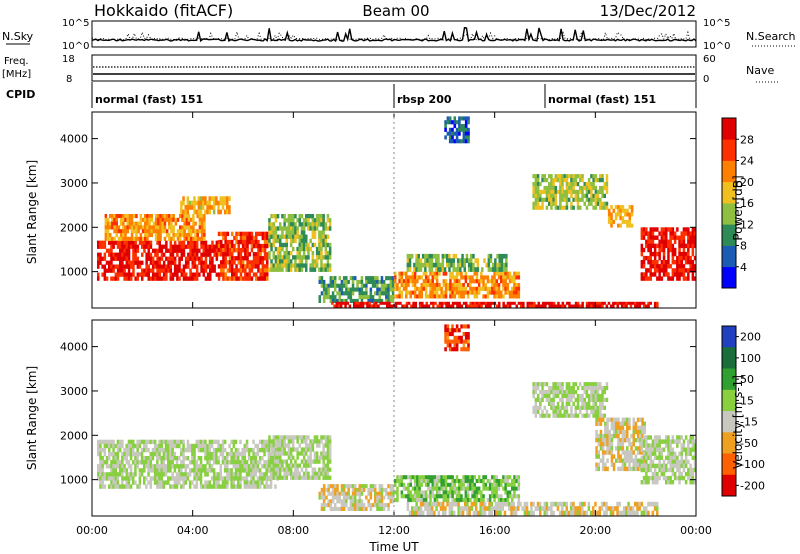 This screenshot has width=800, height=554. Describe the element at coordinates (74, 139) in the screenshot. I see `y-tick-label: 4000` at that location.